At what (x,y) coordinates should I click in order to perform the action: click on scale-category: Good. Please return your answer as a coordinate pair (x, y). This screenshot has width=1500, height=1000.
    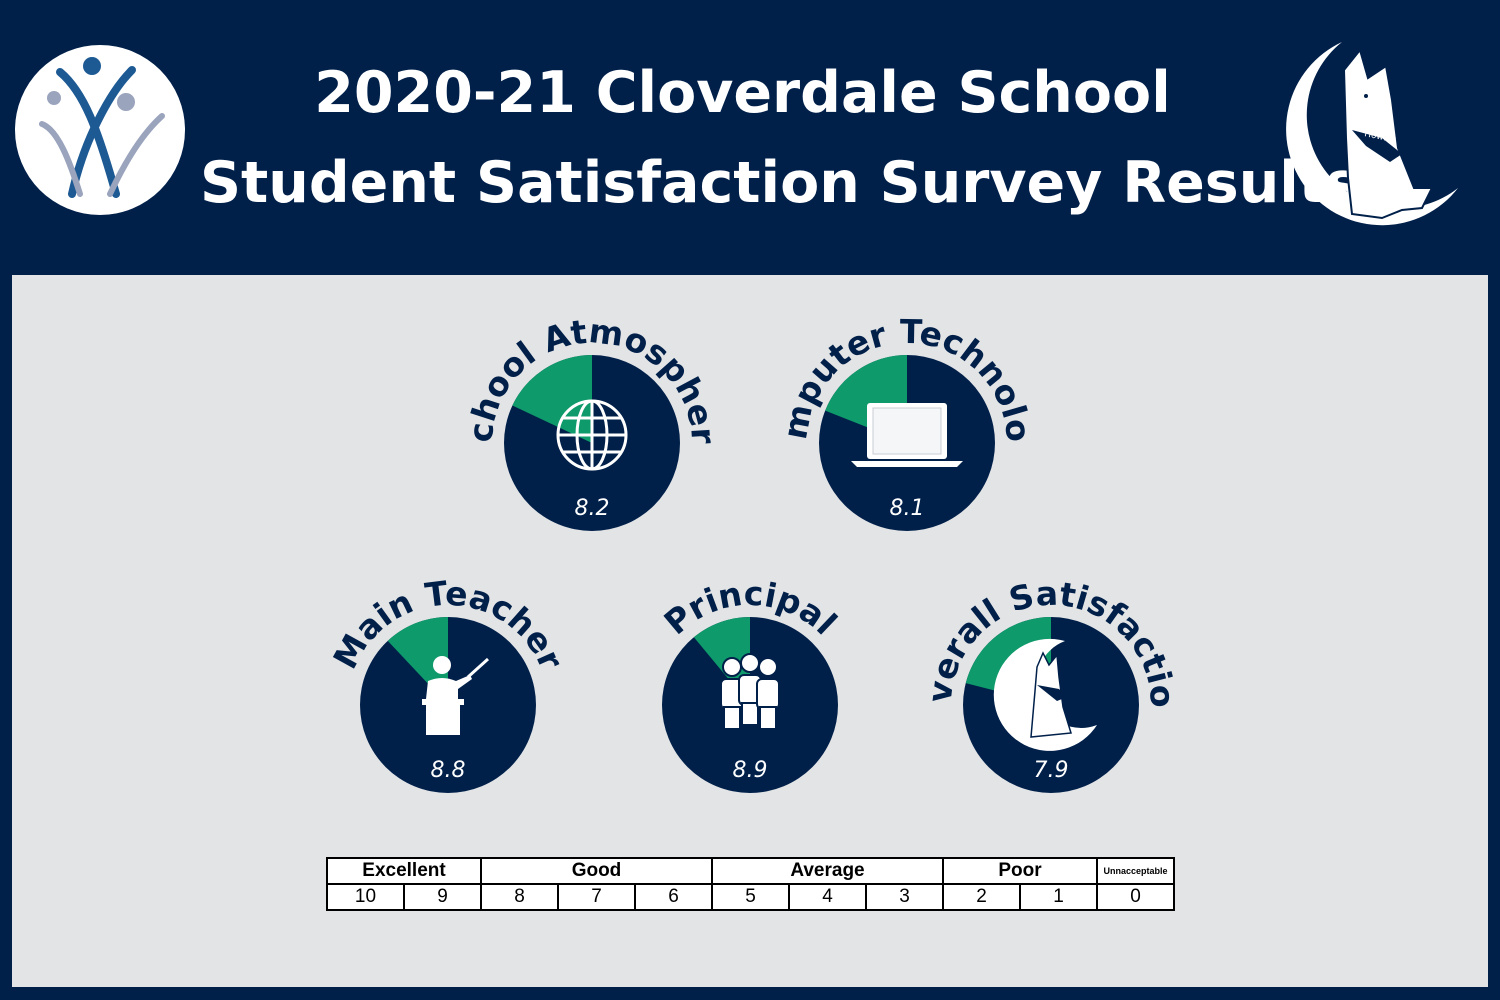
    Looking at the image, I should click on (596, 871).